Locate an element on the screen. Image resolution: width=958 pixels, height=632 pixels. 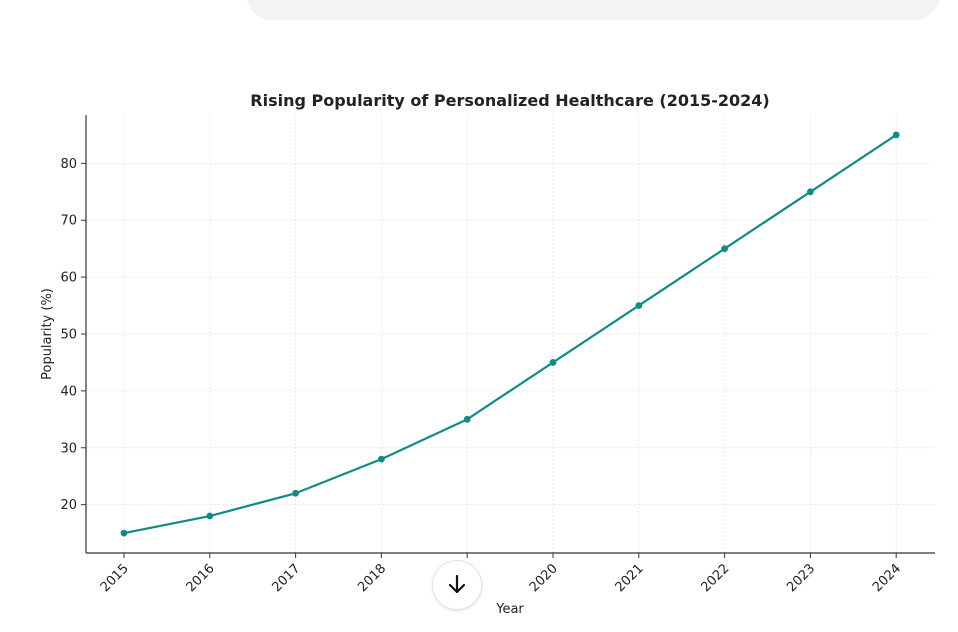
x-tick-labels: 2015201620172018201920202021202220232024 is located at coordinates (501, 578).